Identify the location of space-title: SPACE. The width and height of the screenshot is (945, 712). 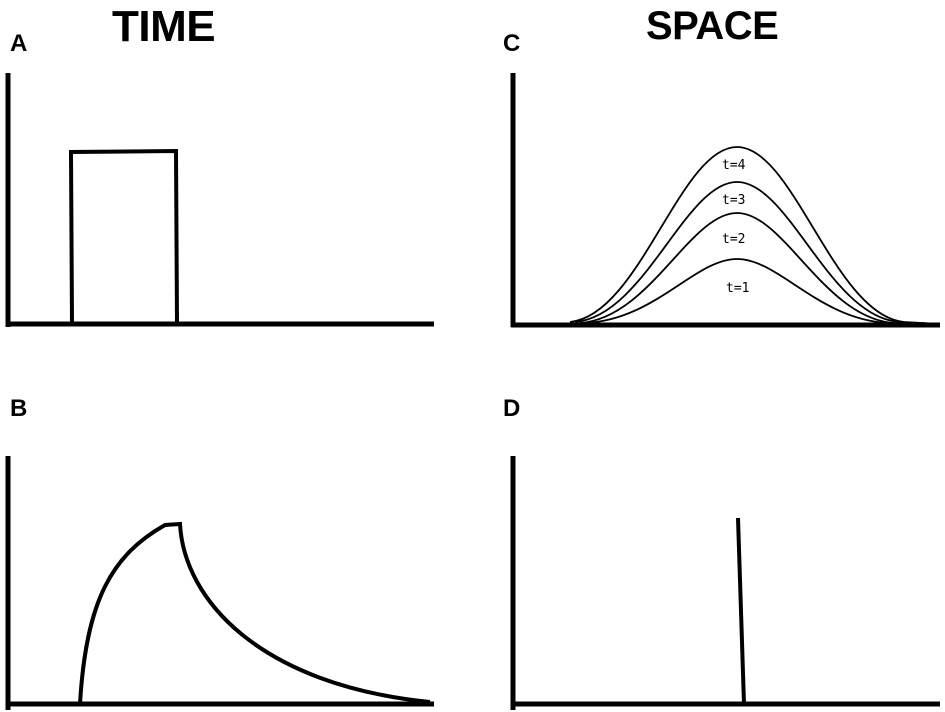
(712, 26).